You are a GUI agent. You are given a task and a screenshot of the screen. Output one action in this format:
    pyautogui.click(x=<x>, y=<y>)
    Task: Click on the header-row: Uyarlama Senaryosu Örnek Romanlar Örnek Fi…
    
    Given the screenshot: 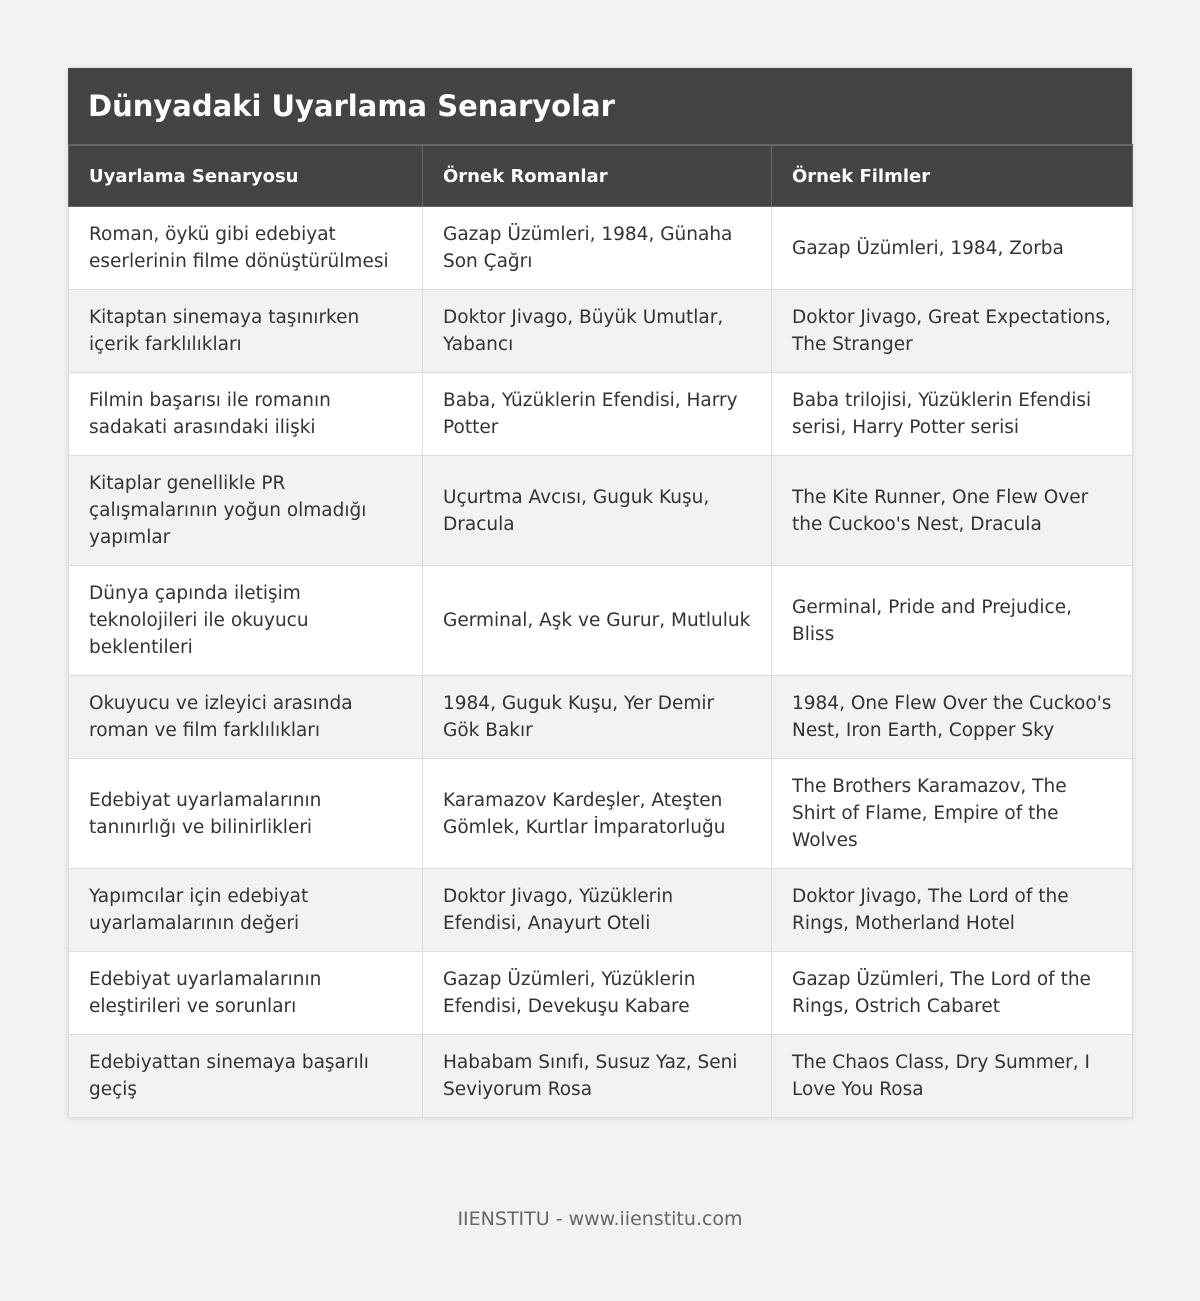 What is the action you would take?
    pyautogui.click(x=600, y=175)
    